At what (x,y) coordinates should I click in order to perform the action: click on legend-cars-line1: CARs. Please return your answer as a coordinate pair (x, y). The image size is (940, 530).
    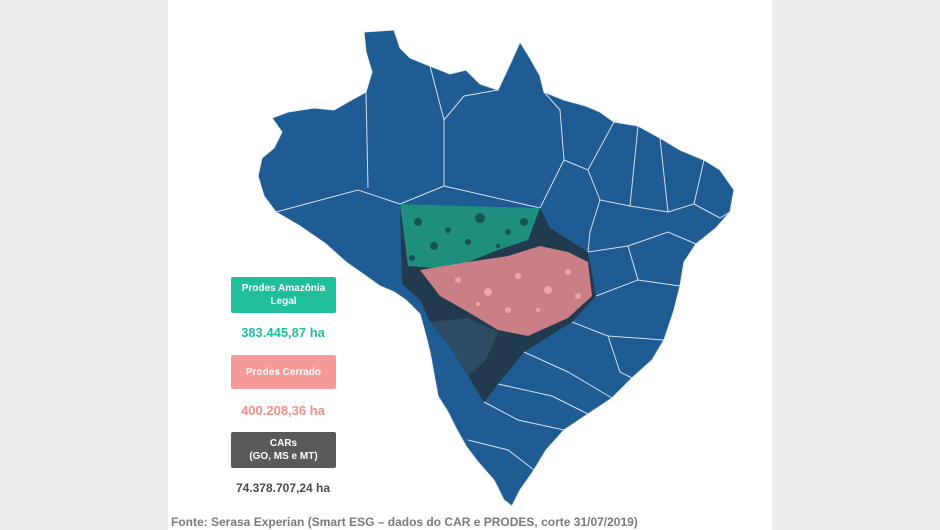
    Looking at the image, I should click on (283, 443).